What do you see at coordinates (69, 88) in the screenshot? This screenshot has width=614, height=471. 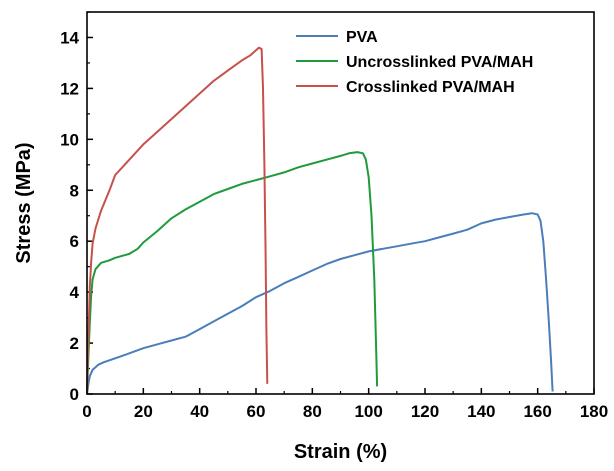 I see `y-tick-label: 12` at bounding box center [69, 88].